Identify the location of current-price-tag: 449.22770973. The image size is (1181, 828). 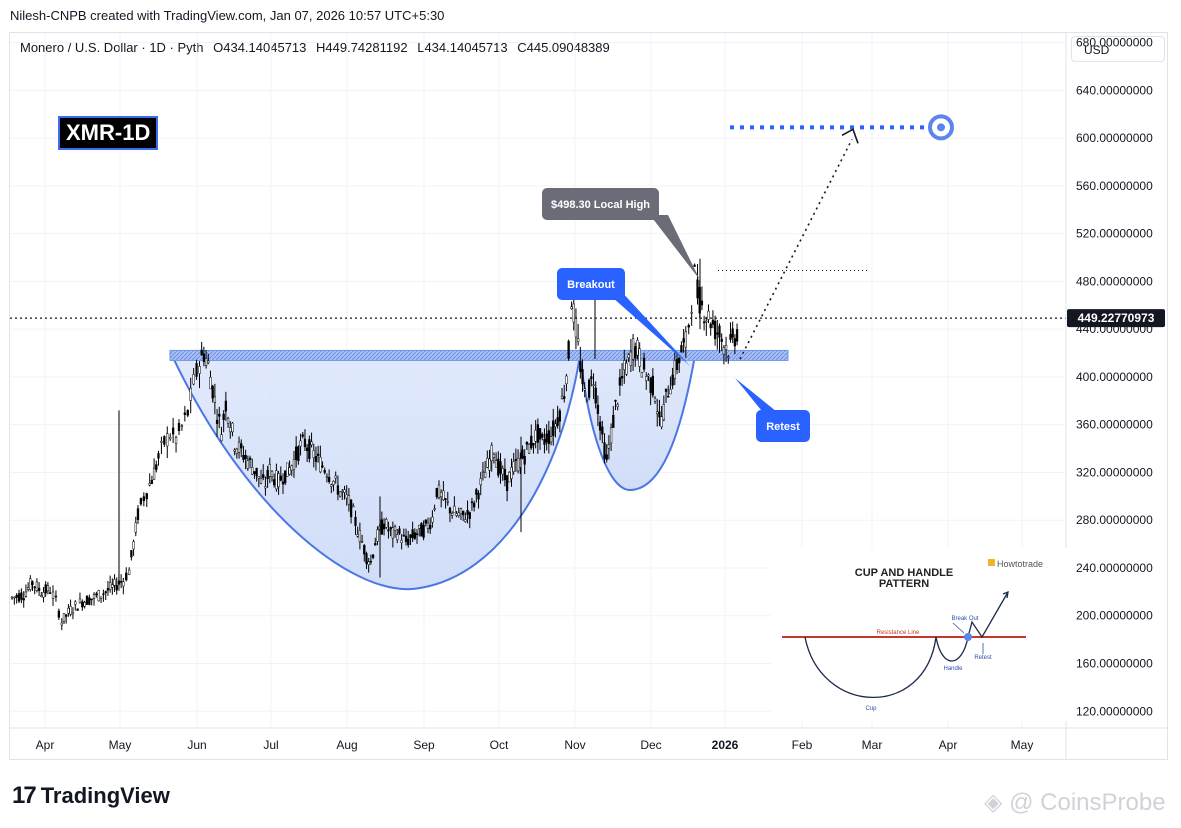
(1116, 318).